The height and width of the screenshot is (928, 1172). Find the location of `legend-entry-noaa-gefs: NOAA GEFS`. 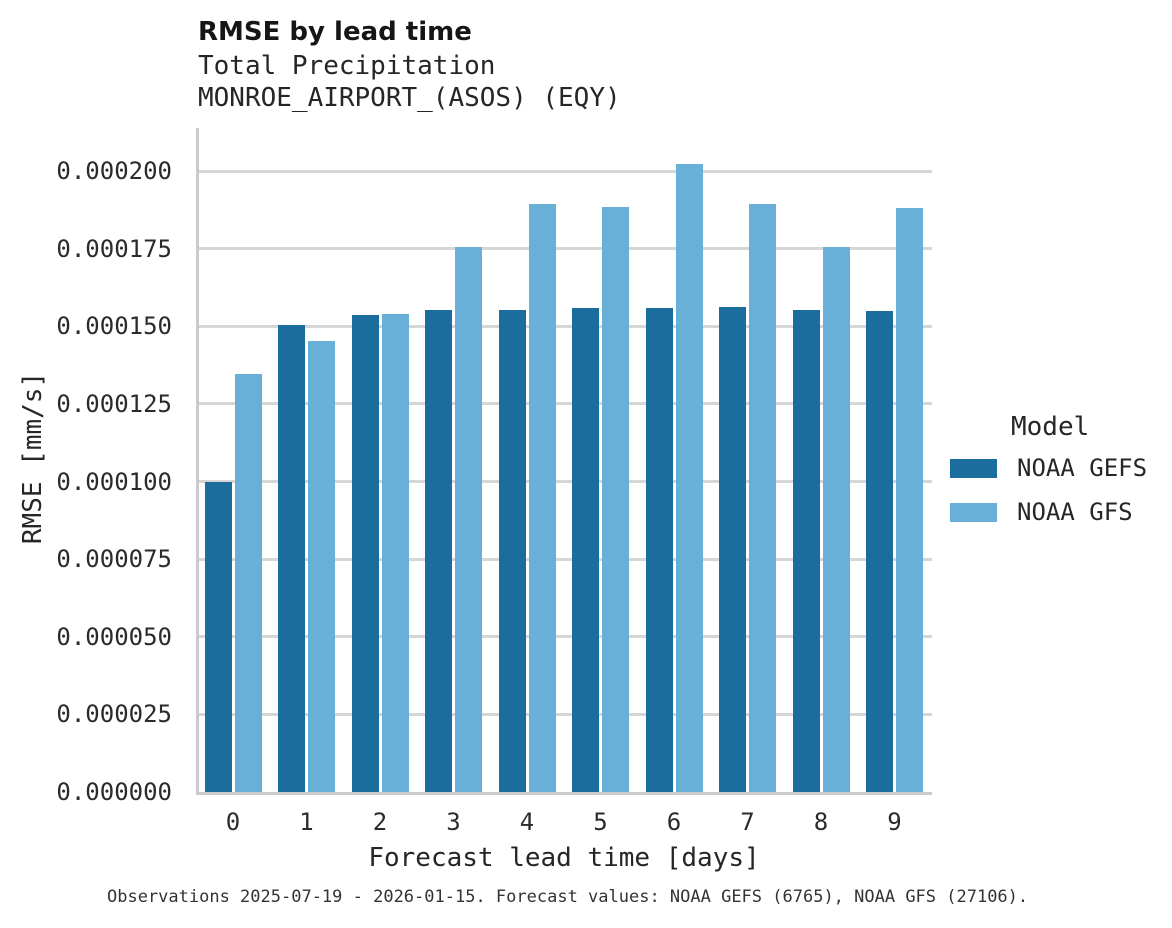

legend-entry-noaa-gefs: NOAA GEFS is located at coordinates (1048, 468).